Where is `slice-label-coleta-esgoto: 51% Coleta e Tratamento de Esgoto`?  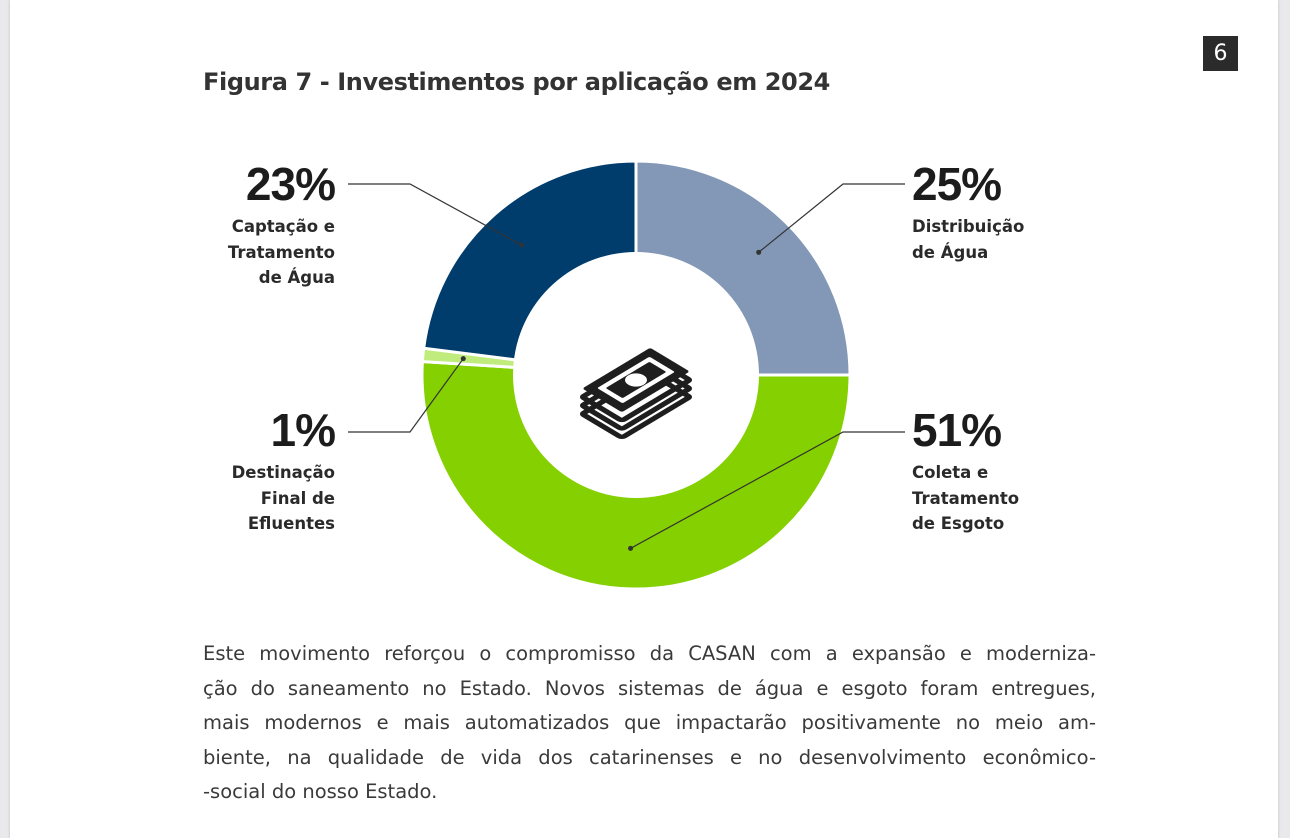 slice-label-coleta-esgoto: 51% Coleta e Tratamento de Esgoto is located at coordinates (965, 471).